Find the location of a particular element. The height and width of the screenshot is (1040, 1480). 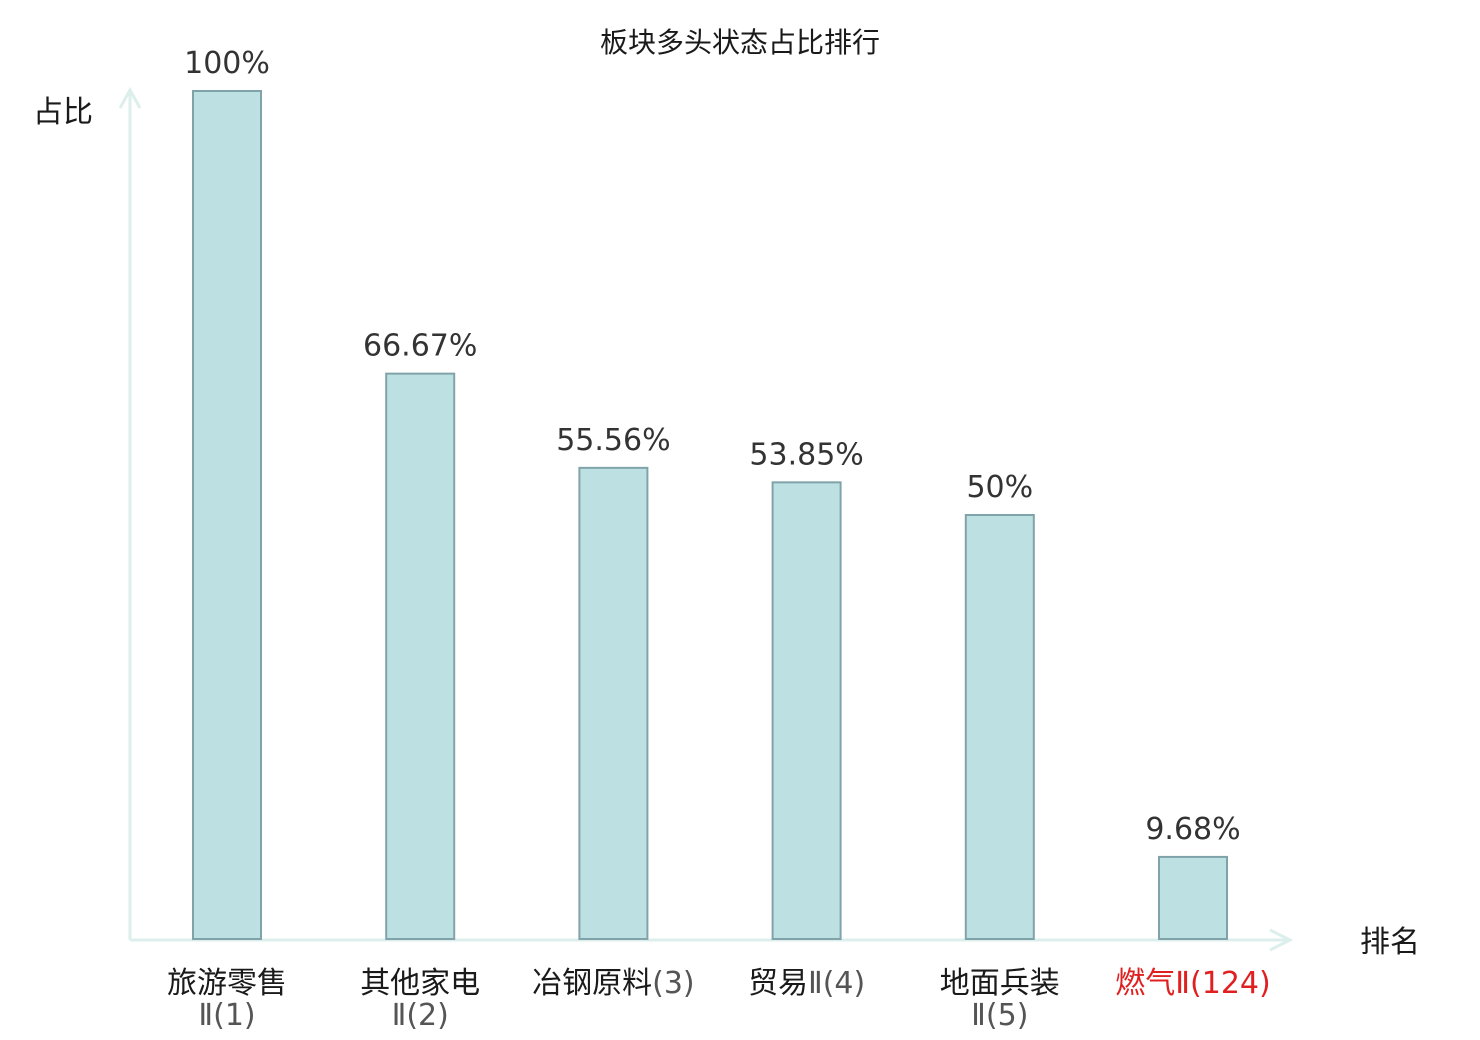

y-axis is located at coordinates (130, 513).